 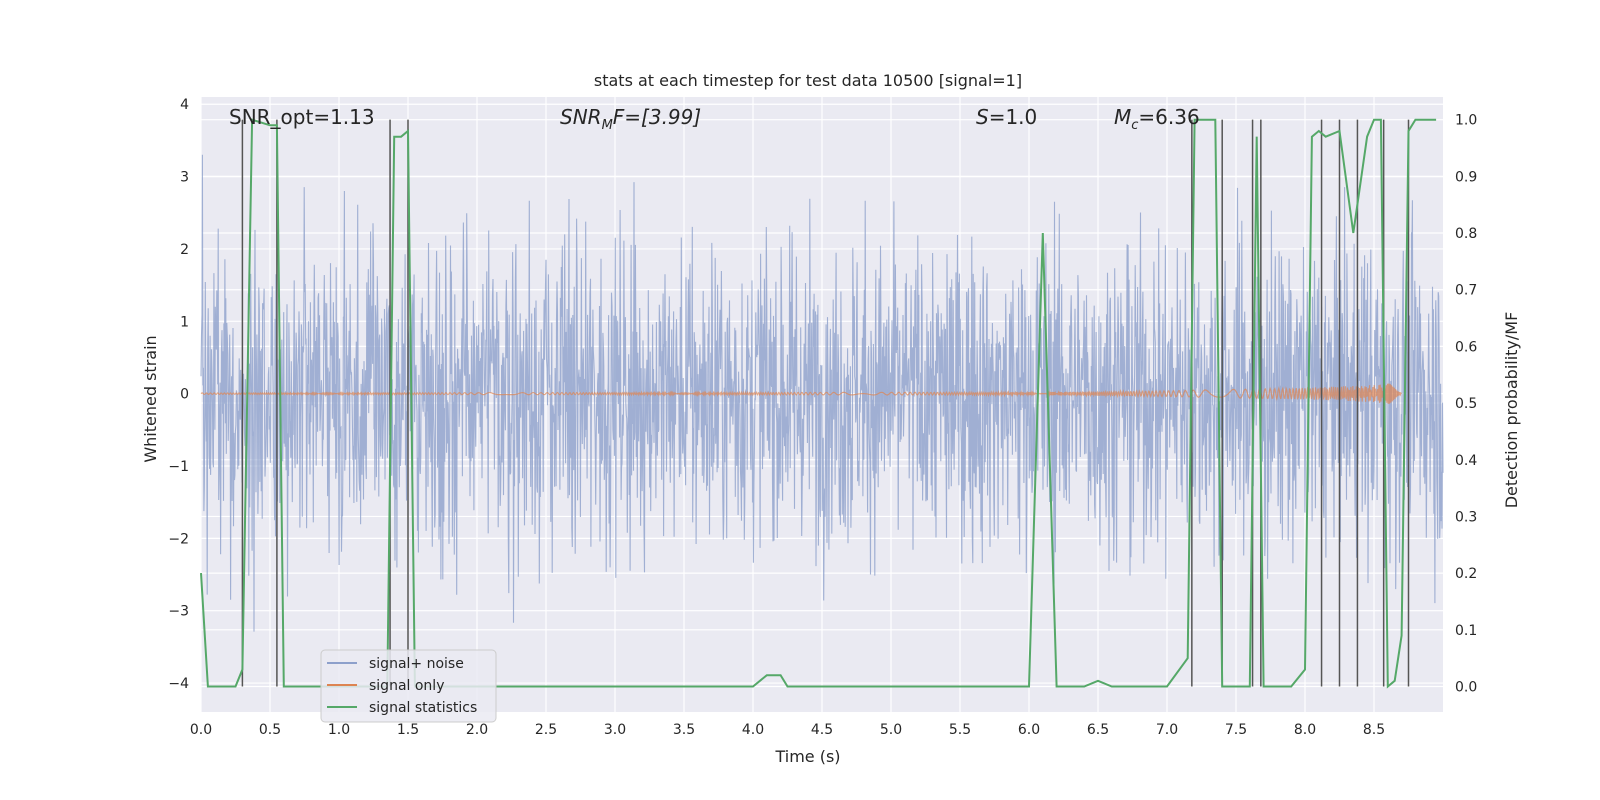 I want to click on y2-tick-label: 0.9, so click(x=1466, y=177).